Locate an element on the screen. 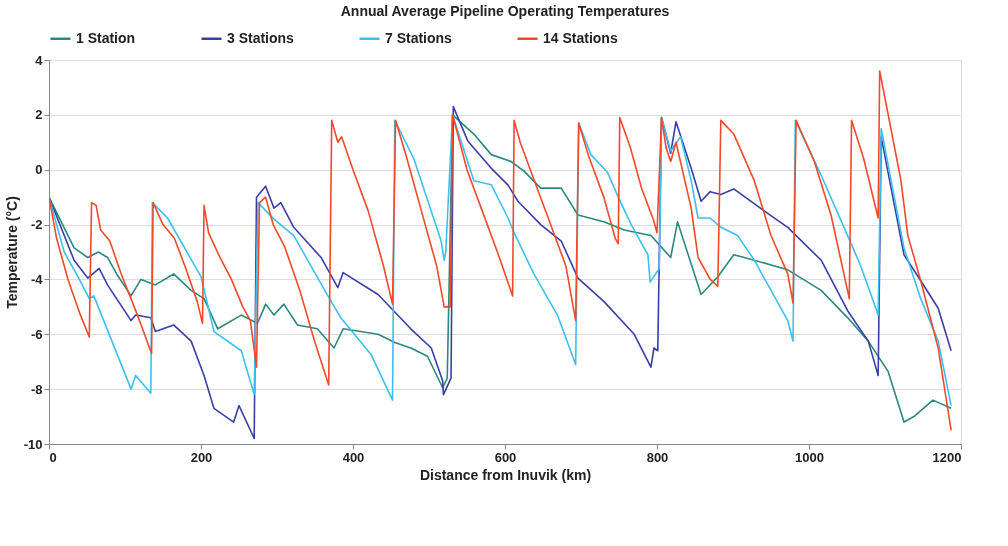 The image size is (1008, 546). legend-label: 1 Station is located at coordinates (106, 37).